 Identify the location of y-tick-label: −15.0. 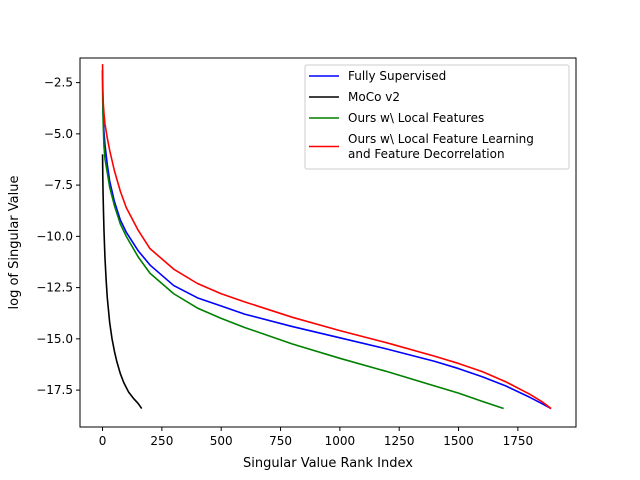
(54, 339).